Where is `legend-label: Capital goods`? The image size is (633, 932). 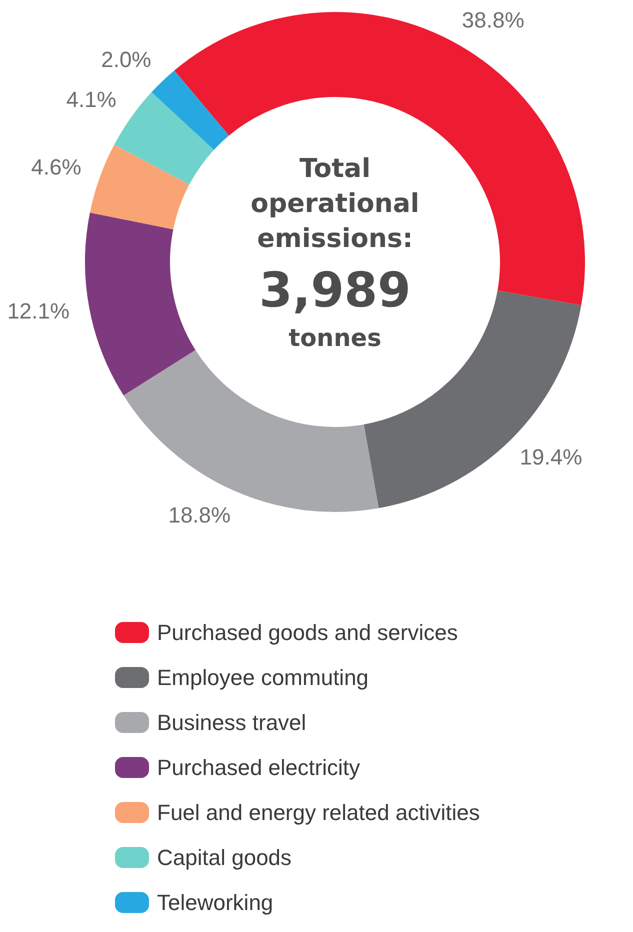 legend-label: Capital goods is located at coordinates (224, 857).